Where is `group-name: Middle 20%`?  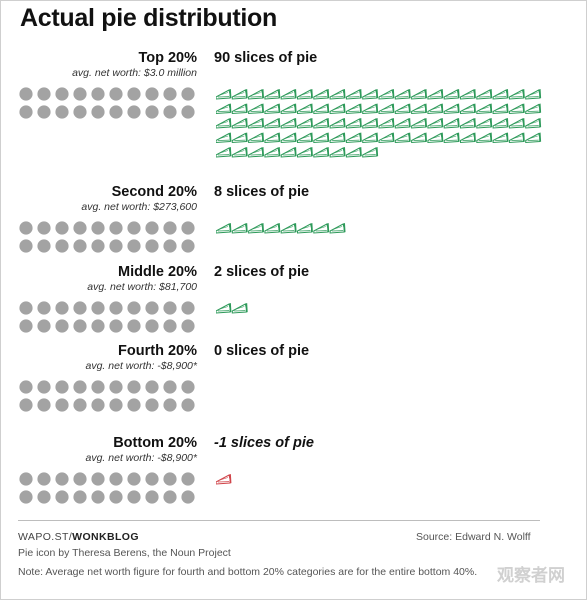
group-name: Middle 20% is located at coordinates (157, 272).